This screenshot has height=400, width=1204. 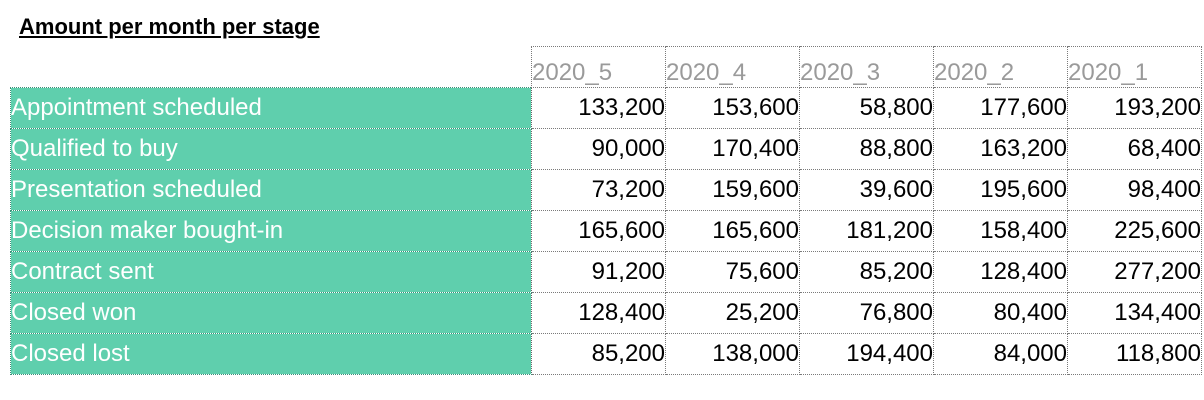 I want to click on row-label-cell: Qualified to buy, so click(x=271, y=149).